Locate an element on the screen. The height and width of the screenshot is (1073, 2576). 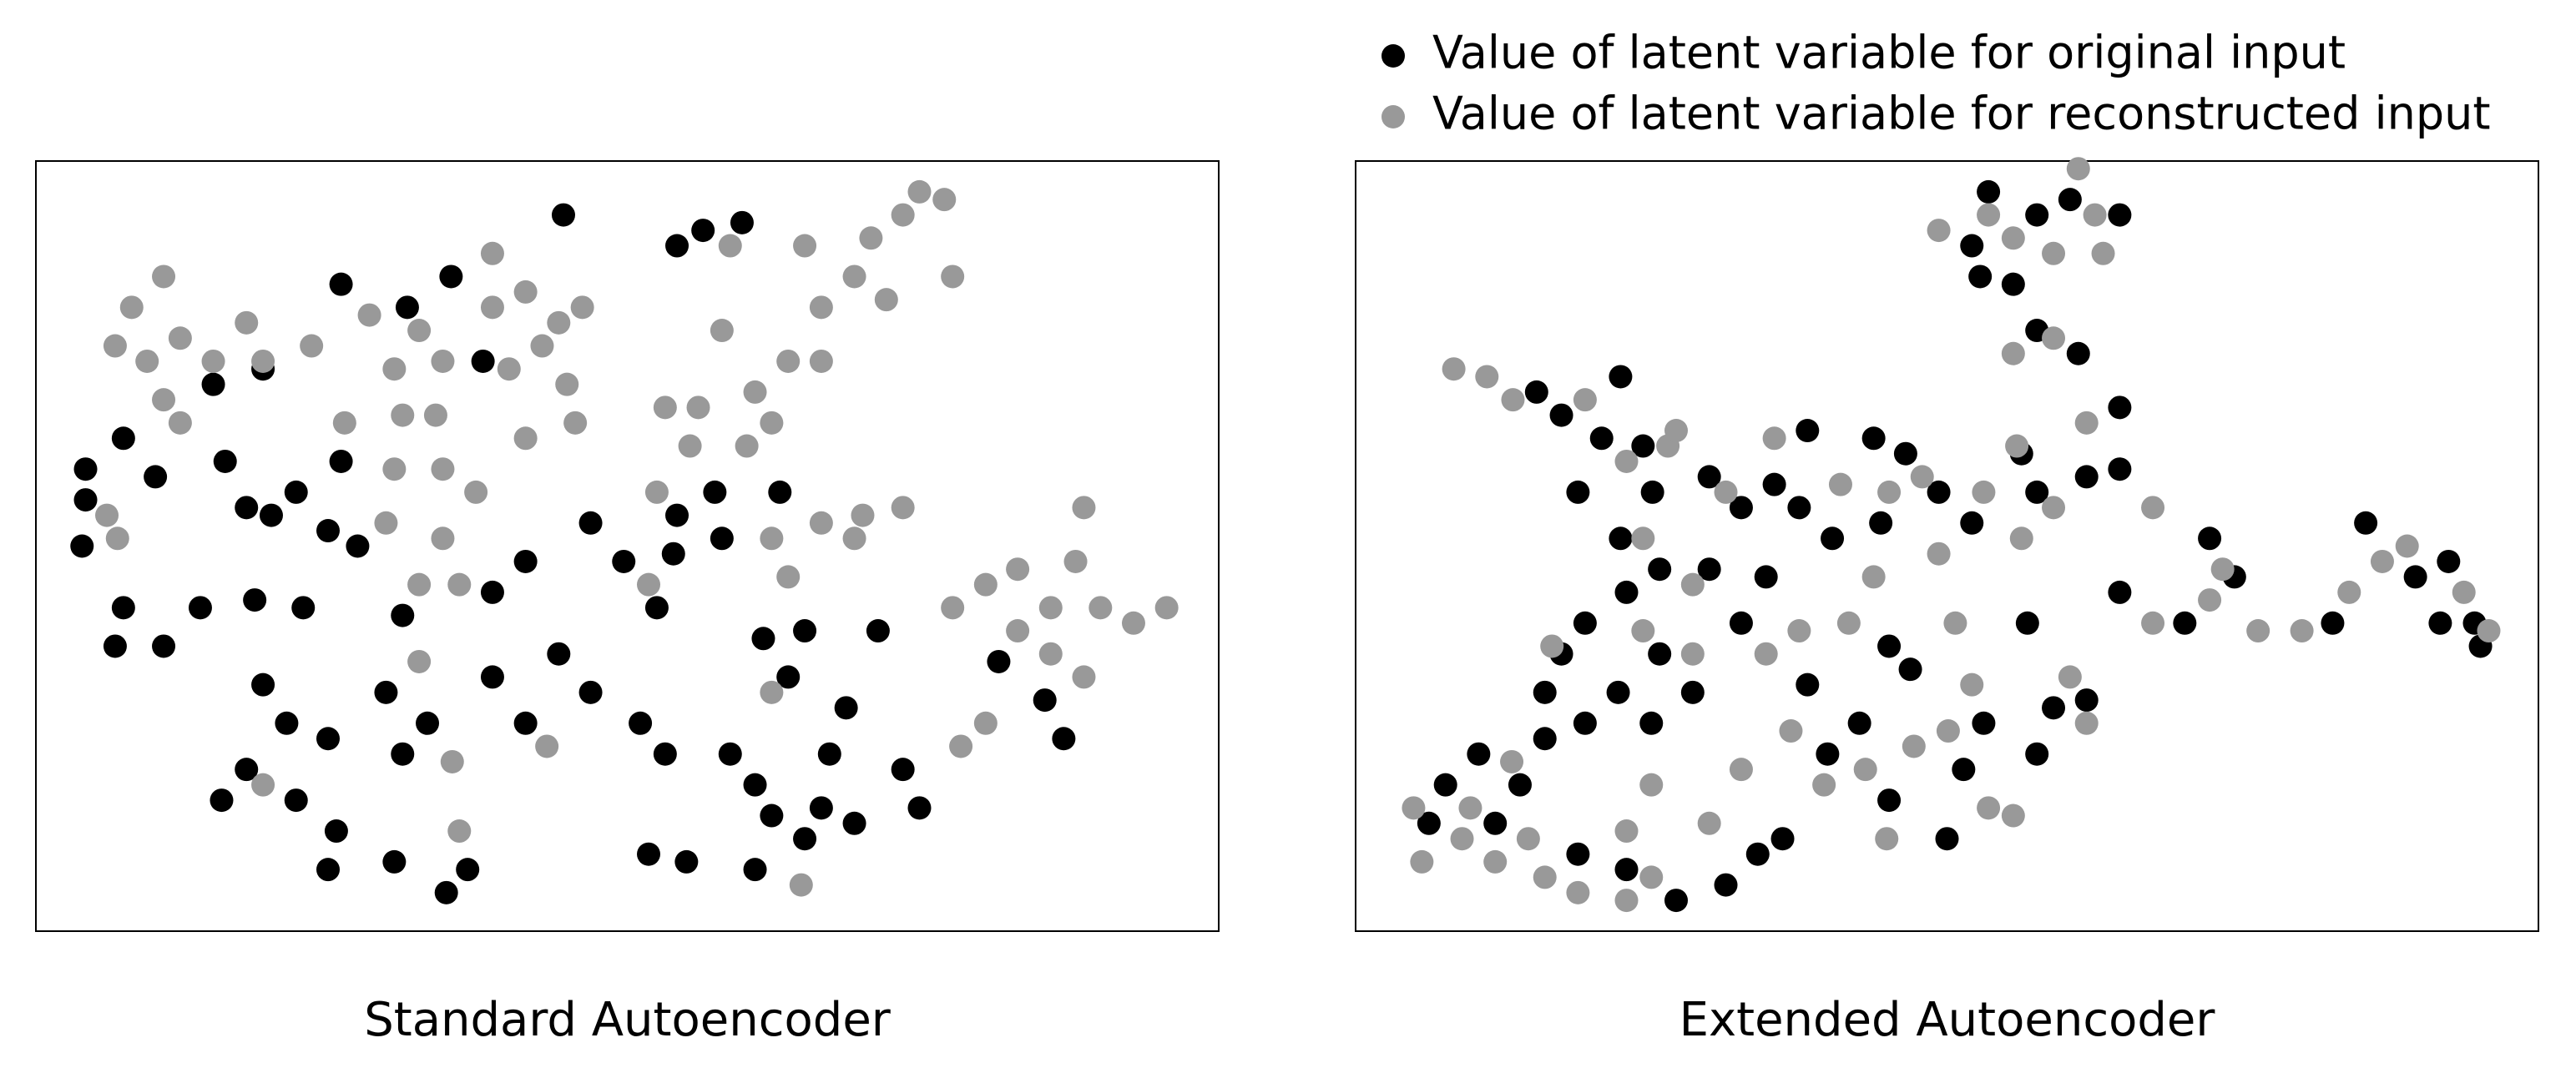
chart-title: Extended Autoencoder is located at coordinates (1947, 1020).